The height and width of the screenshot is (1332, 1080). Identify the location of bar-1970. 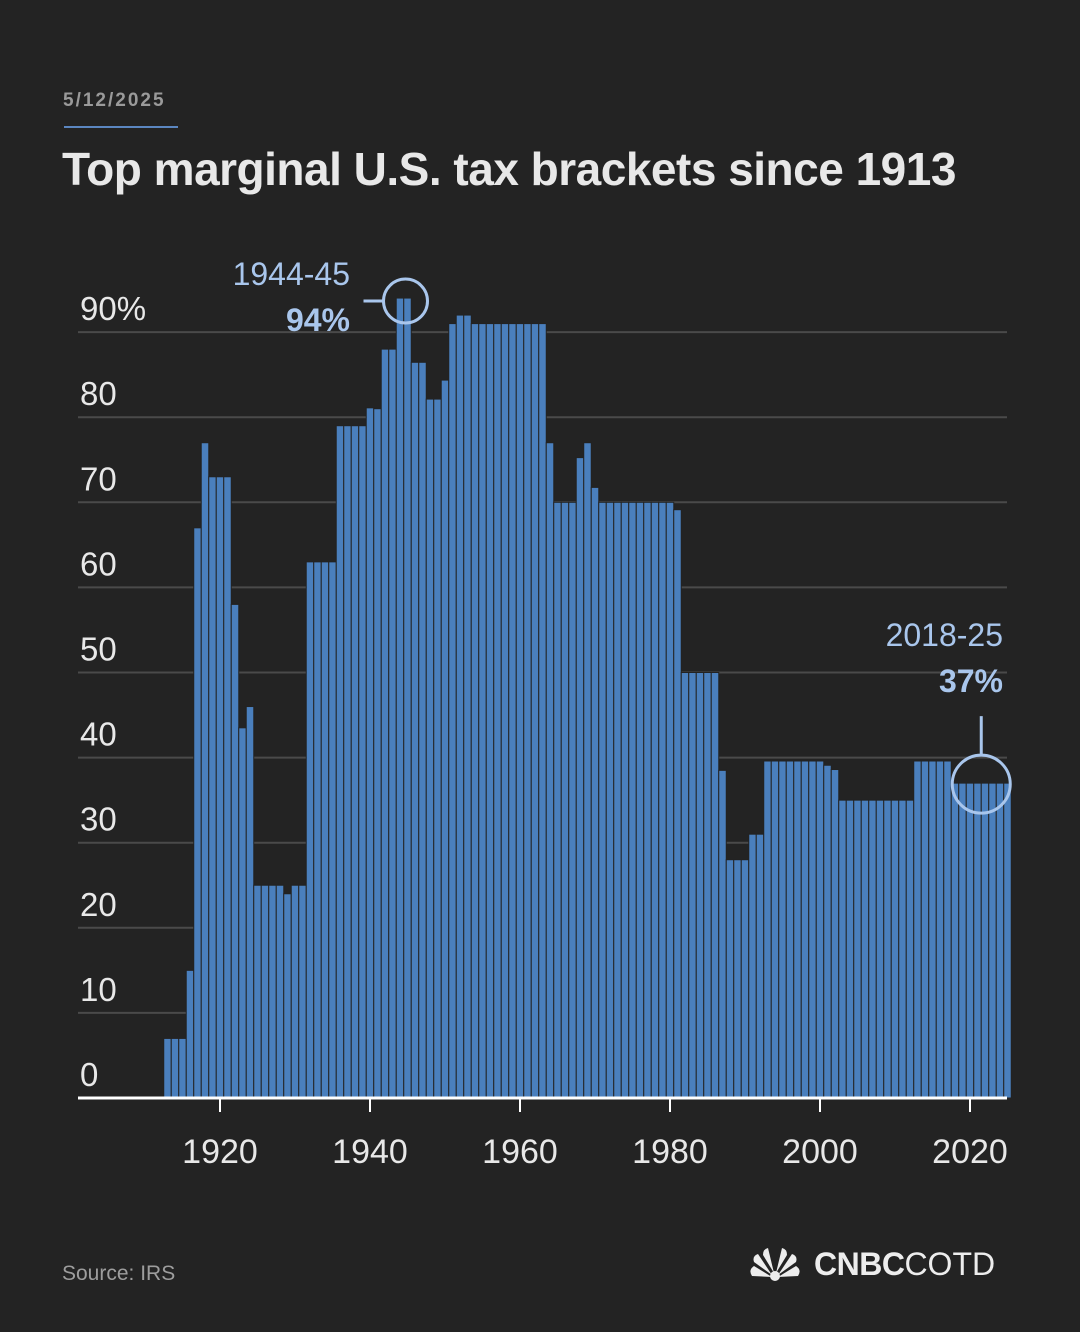
(595, 792).